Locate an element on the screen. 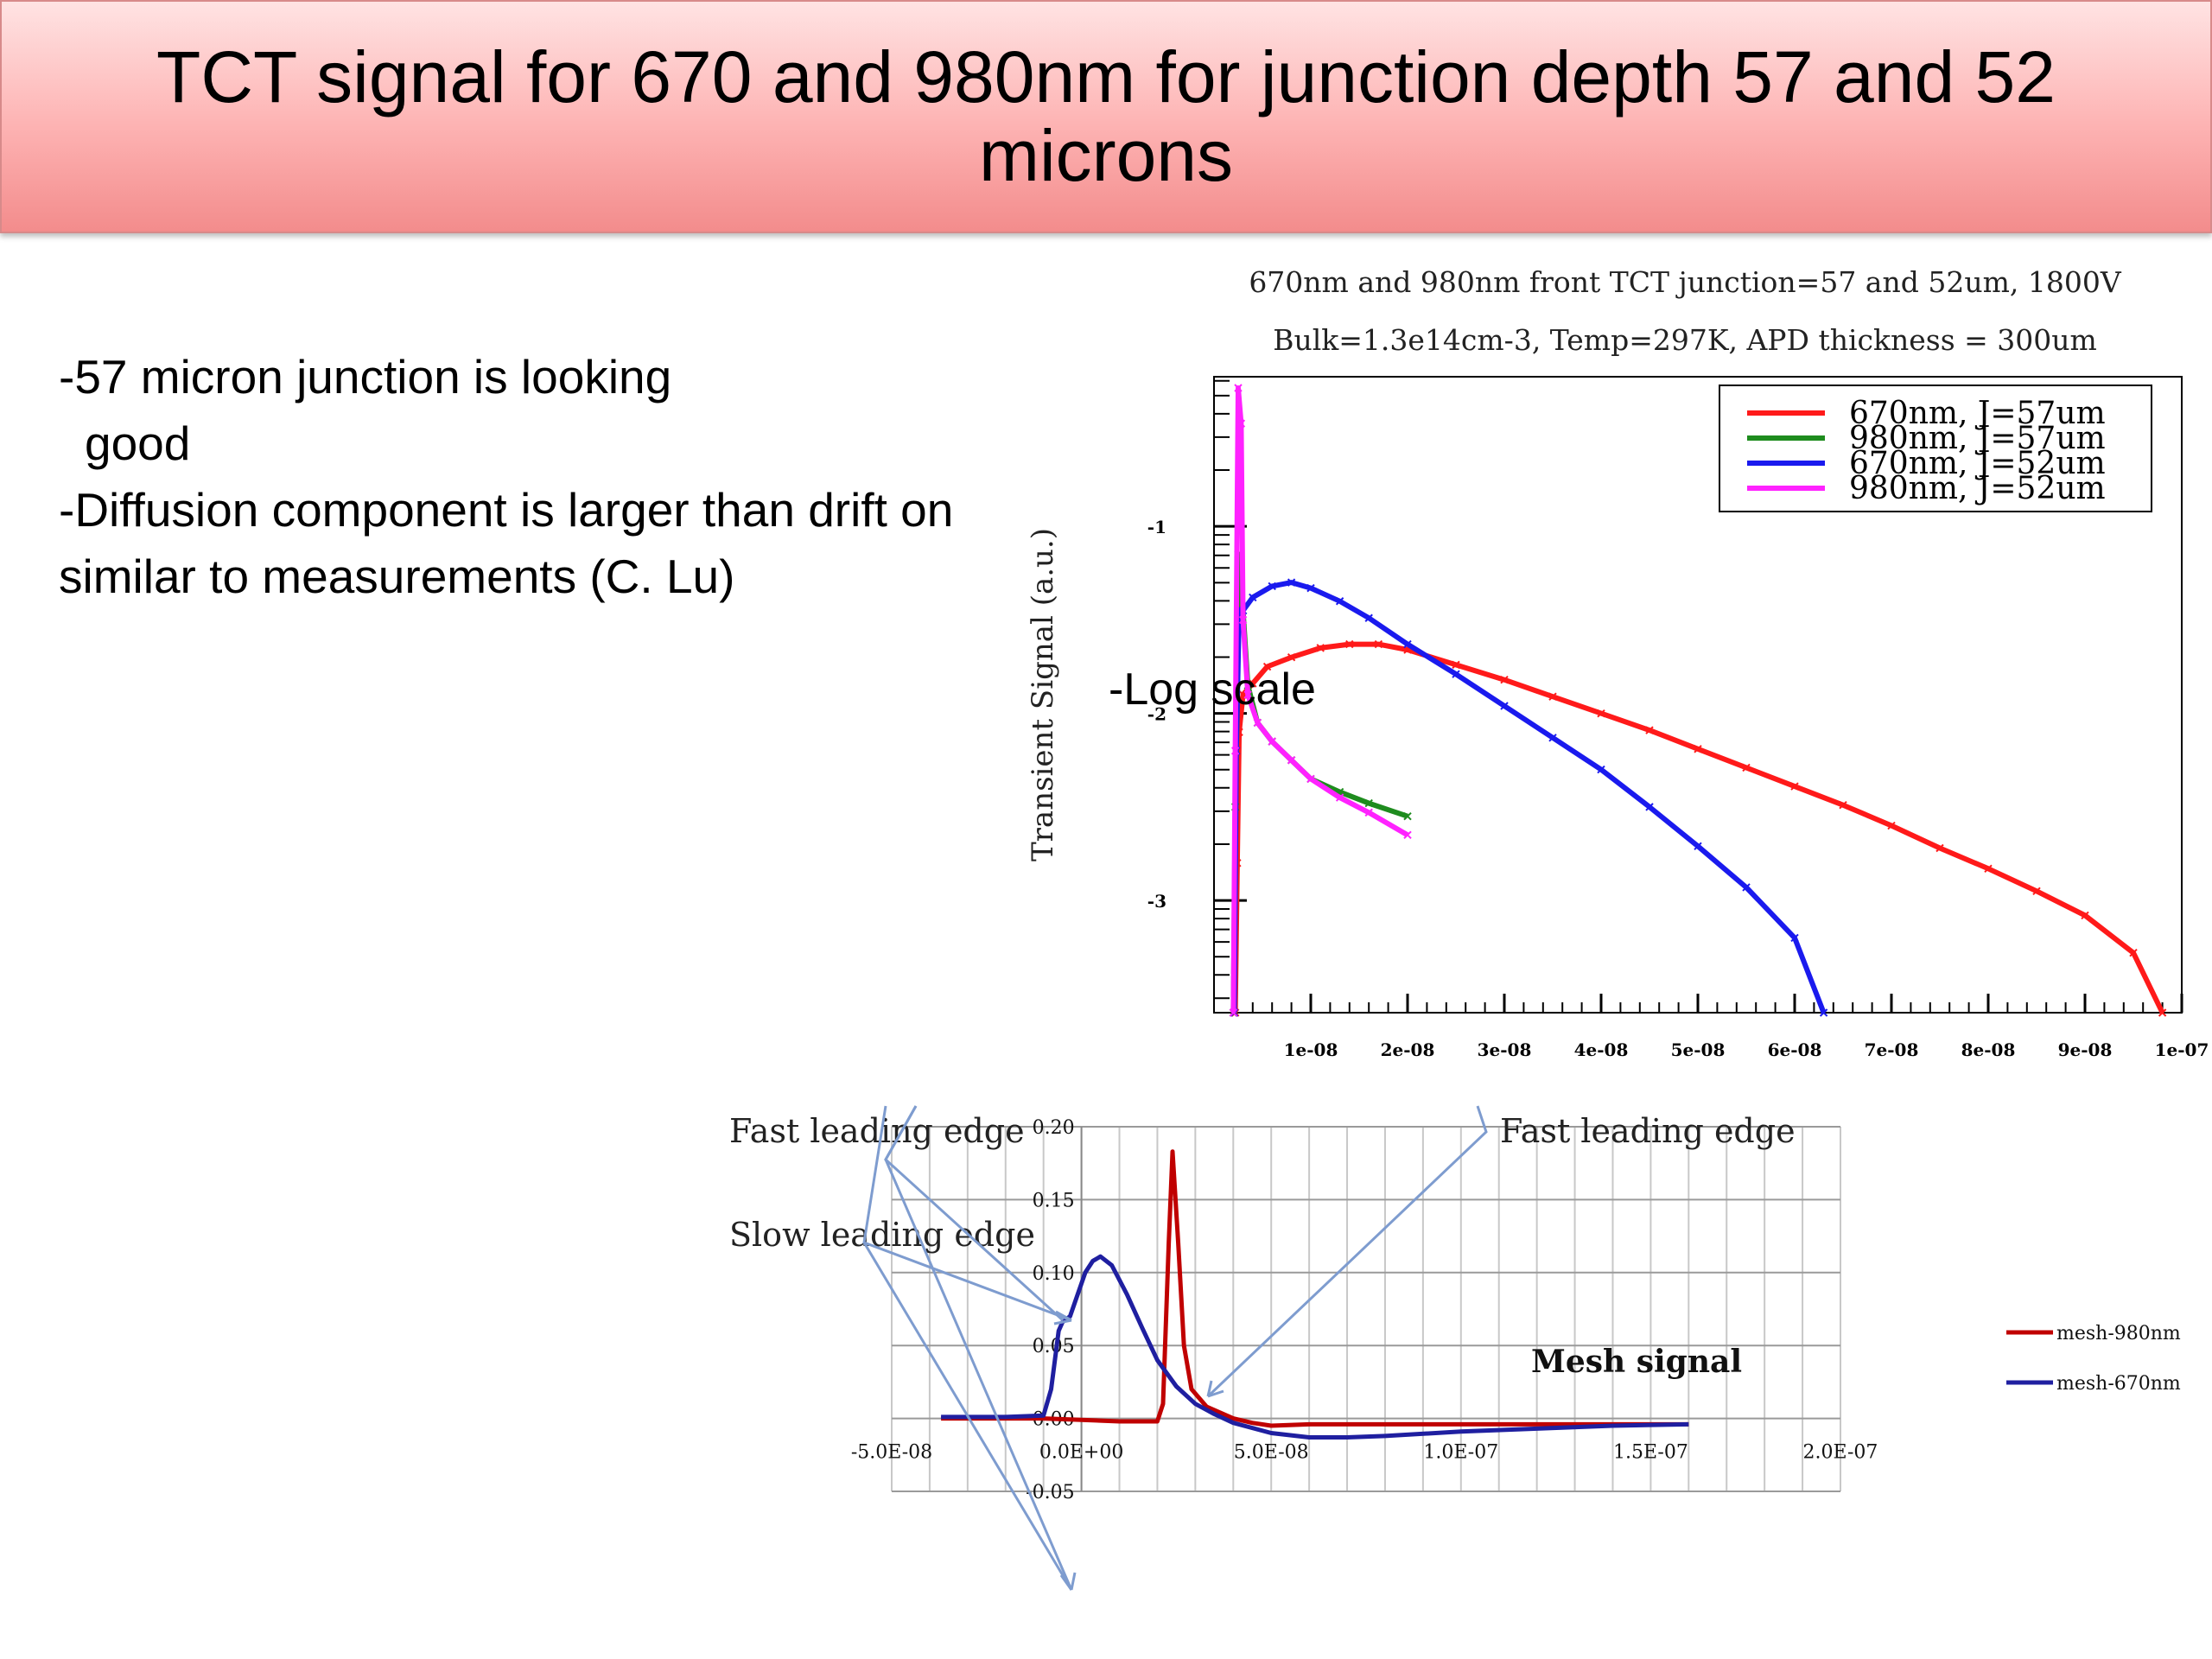 Image resolution: width=2212 pixels, height=1659 pixels. top-x-tick-label: 8e-08 is located at coordinates (1989, 1049).